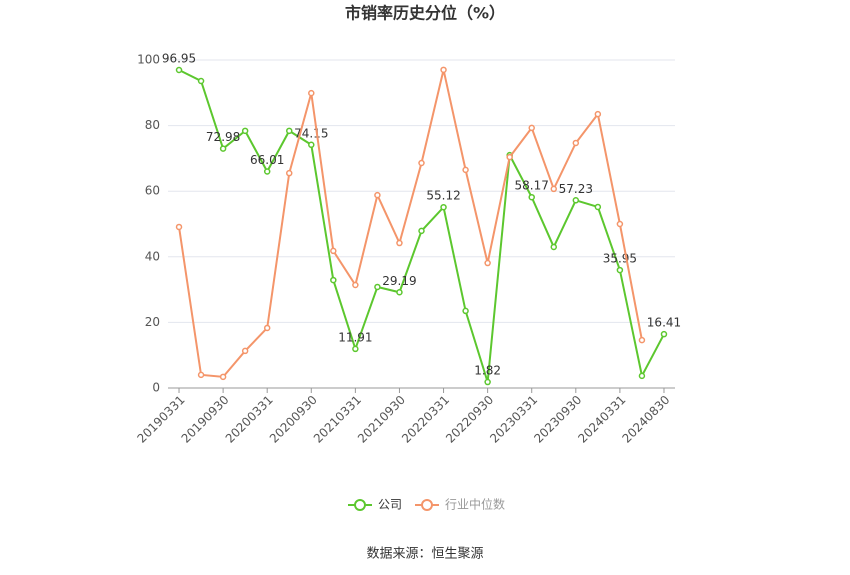 The image size is (850, 575). I want to click on legend-label: 公司, so click(390, 505).